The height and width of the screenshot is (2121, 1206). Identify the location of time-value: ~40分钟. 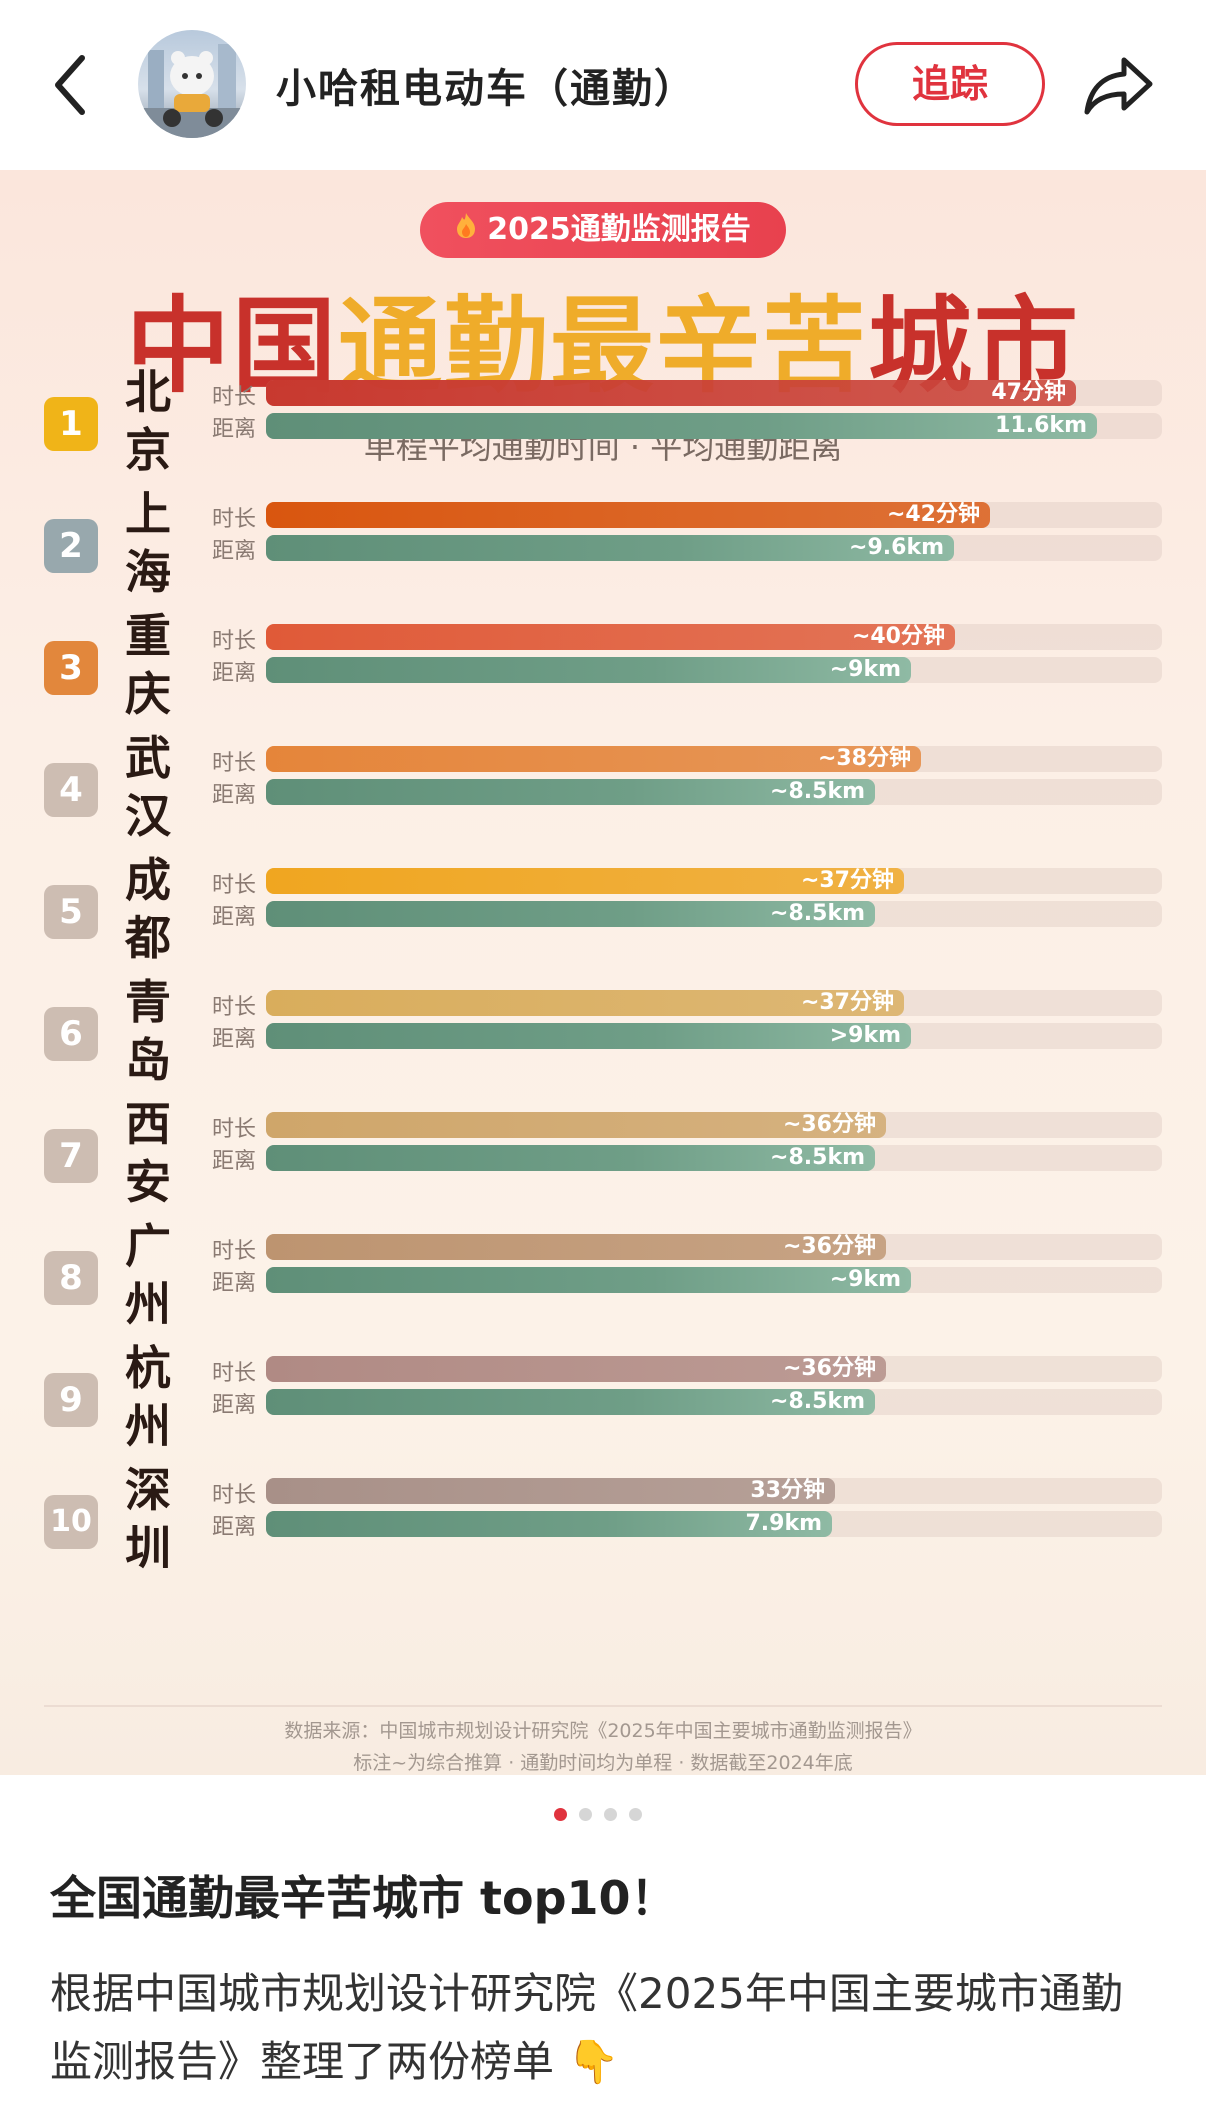
(898, 636).